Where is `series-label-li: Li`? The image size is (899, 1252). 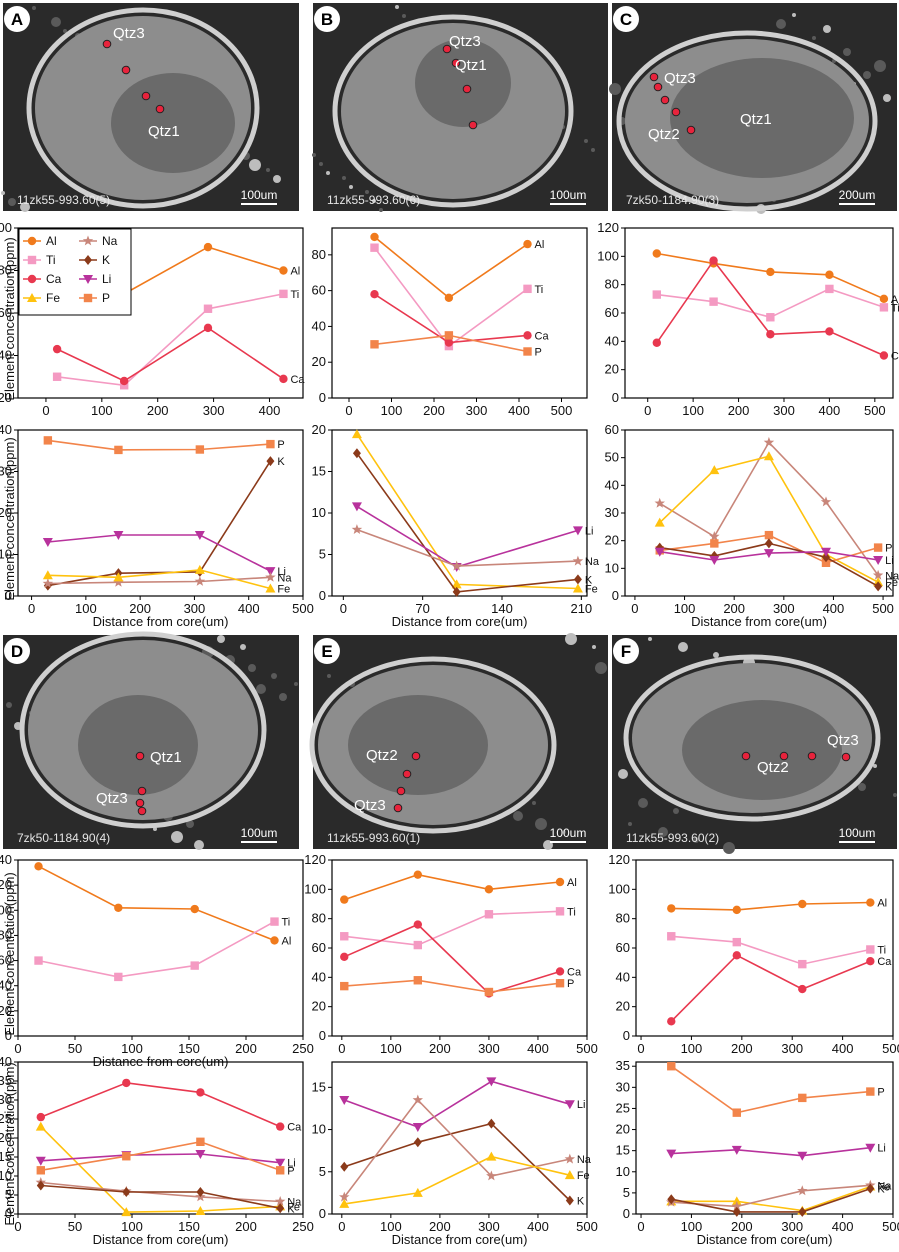 series-label-li: Li is located at coordinates (881, 1149).